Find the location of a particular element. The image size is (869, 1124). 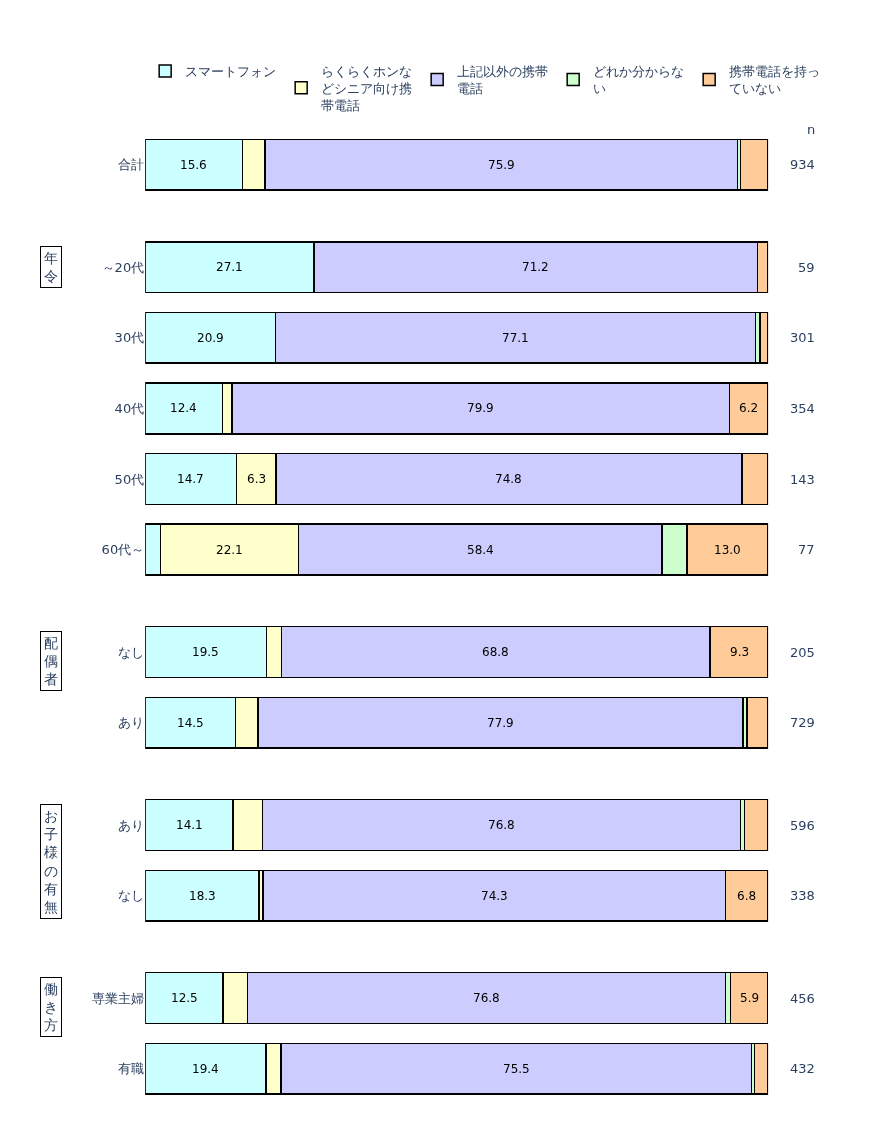

data-label: 75.9 is located at coordinates (501, 165).